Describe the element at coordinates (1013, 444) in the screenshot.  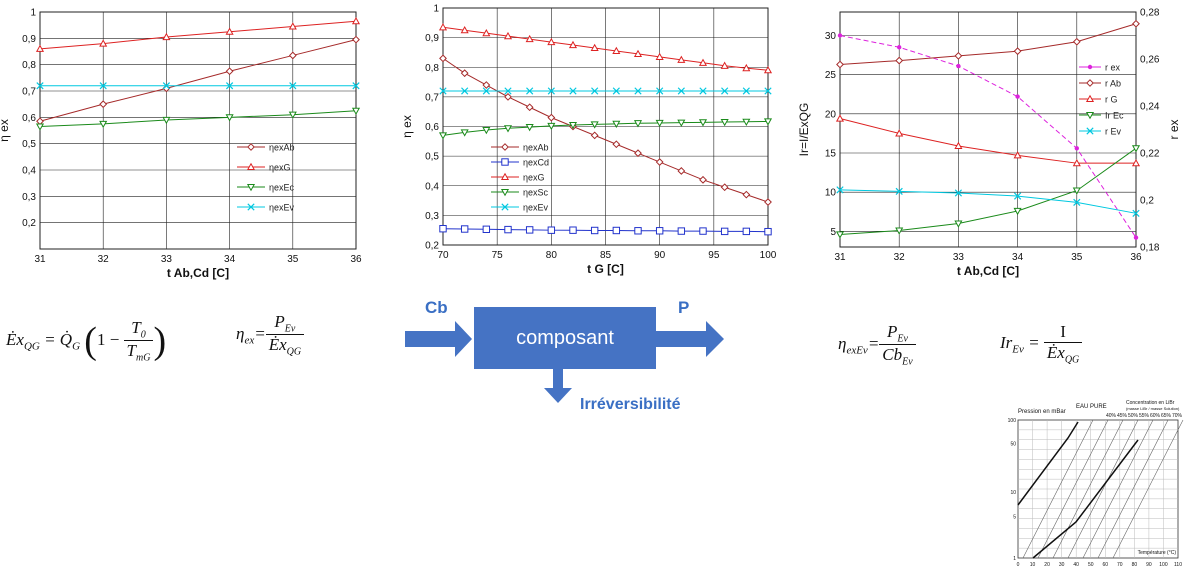
I see `inset-y-tick: 50` at that location.